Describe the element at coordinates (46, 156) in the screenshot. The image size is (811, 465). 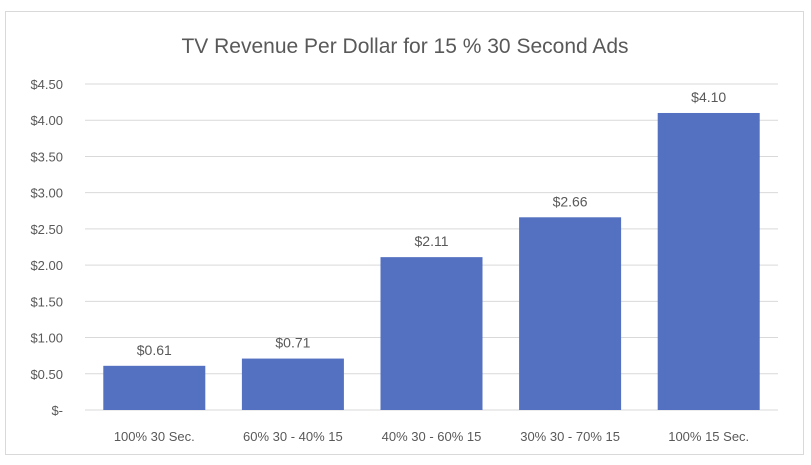
I see `y-tick-label: $3.50` at that location.